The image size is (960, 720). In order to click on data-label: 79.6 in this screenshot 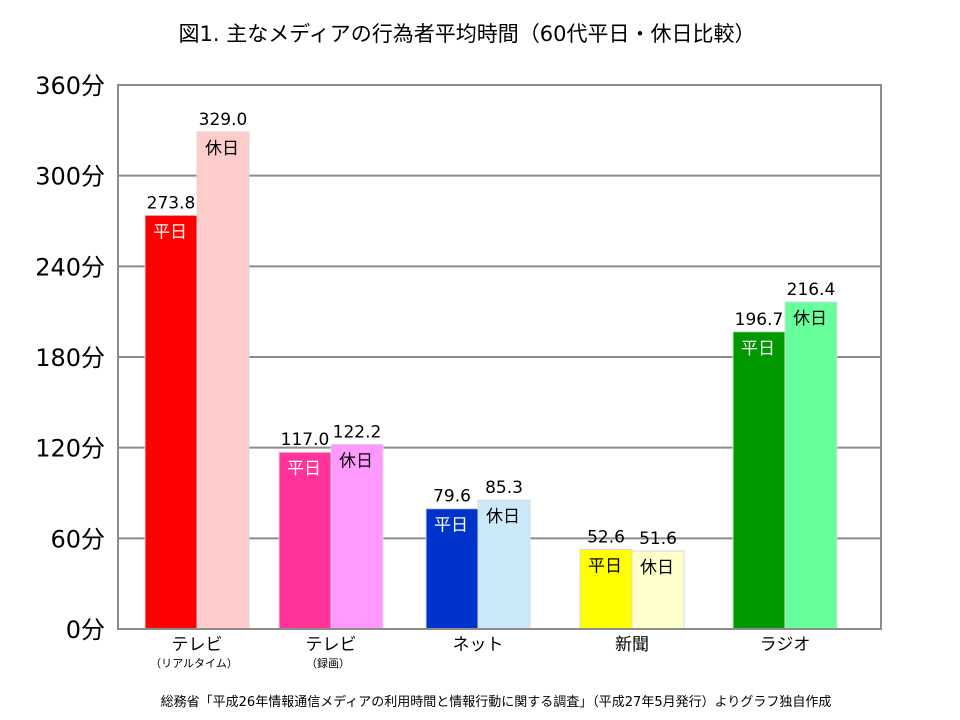, I will do `click(452, 497)`.